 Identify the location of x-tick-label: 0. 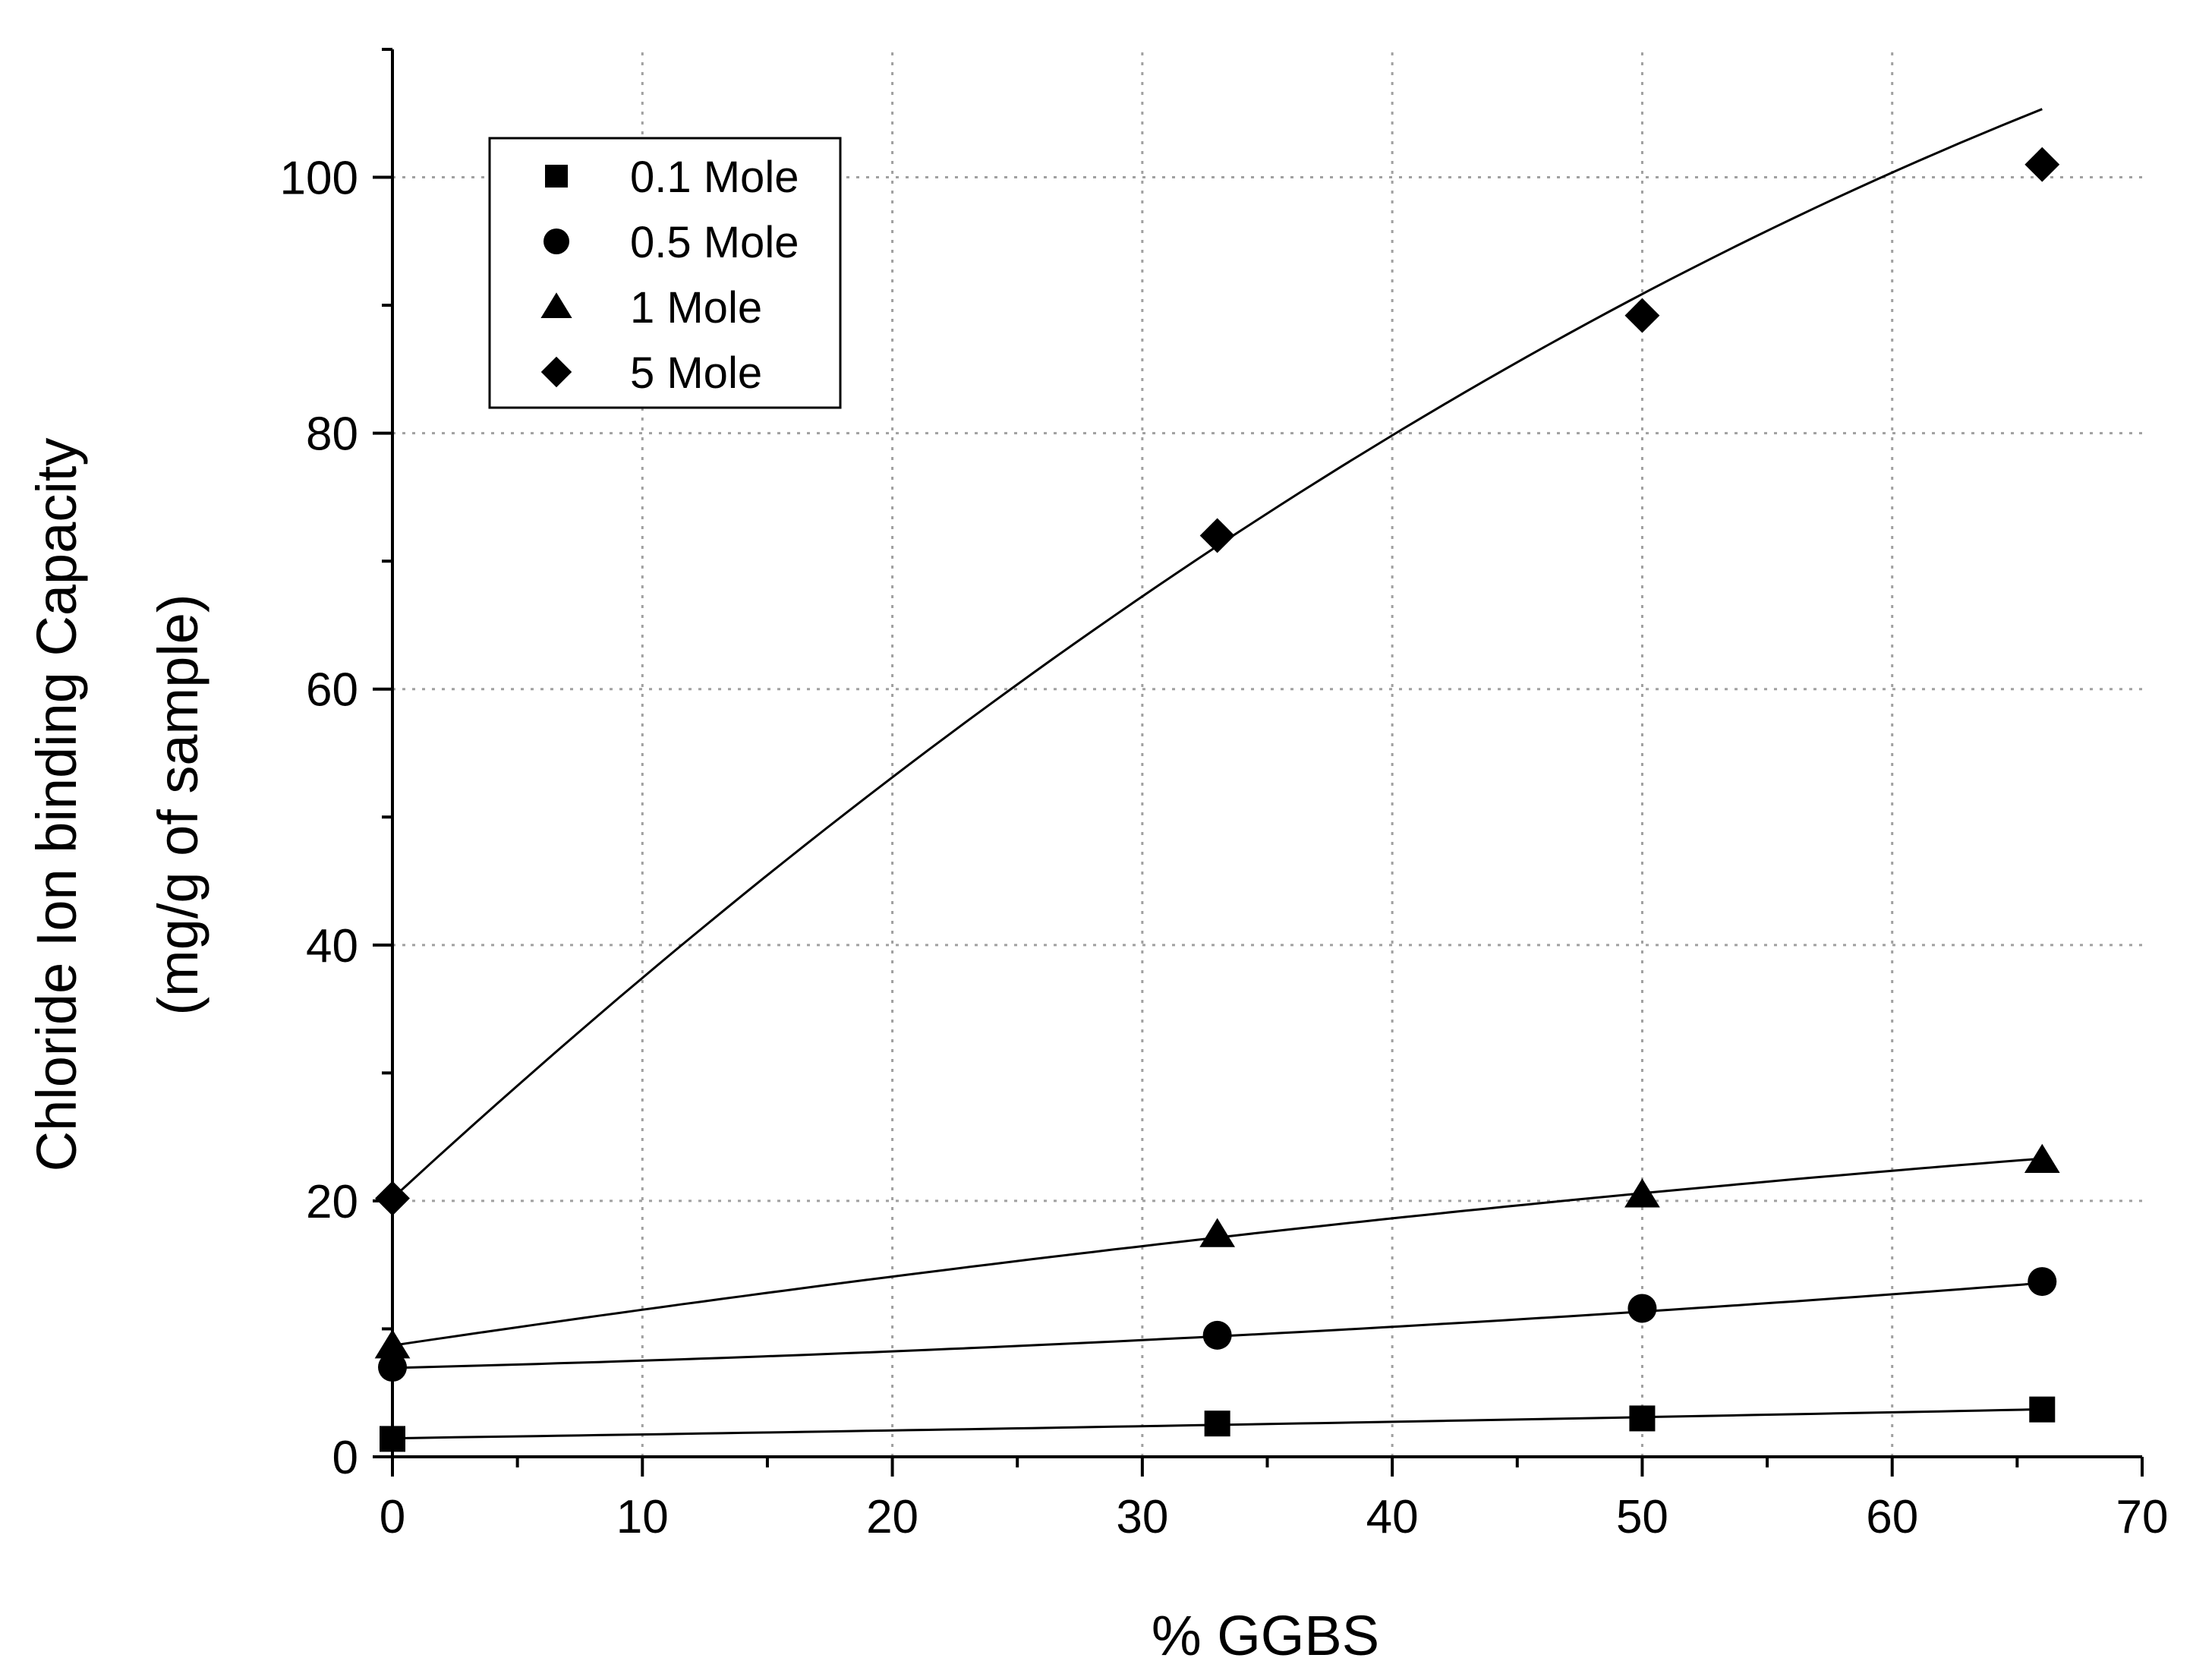
(392, 1517).